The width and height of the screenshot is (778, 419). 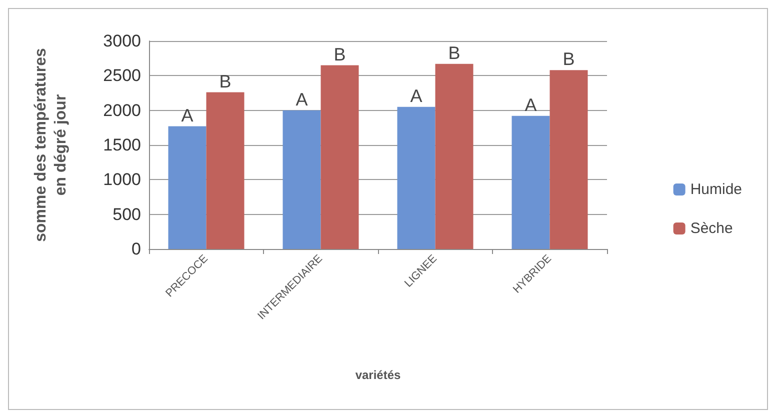 What do you see at coordinates (122, 110) in the screenshot?
I see `y-tick-label: 2000` at bounding box center [122, 110].